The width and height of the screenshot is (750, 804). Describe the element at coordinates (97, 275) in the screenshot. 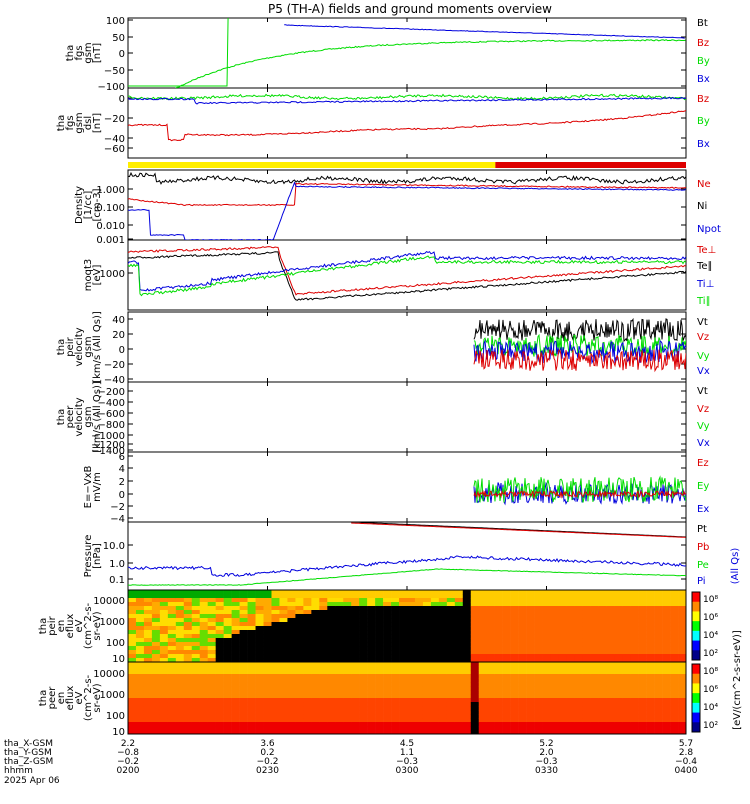

I see `y-axis-label-line: [eV]` at that location.